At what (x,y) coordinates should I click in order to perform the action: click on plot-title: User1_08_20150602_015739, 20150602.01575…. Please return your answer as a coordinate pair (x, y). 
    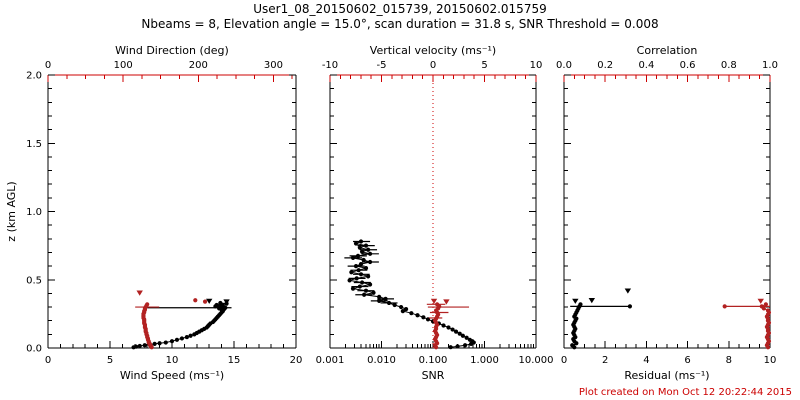
    Looking at the image, I should click on (400, 9).